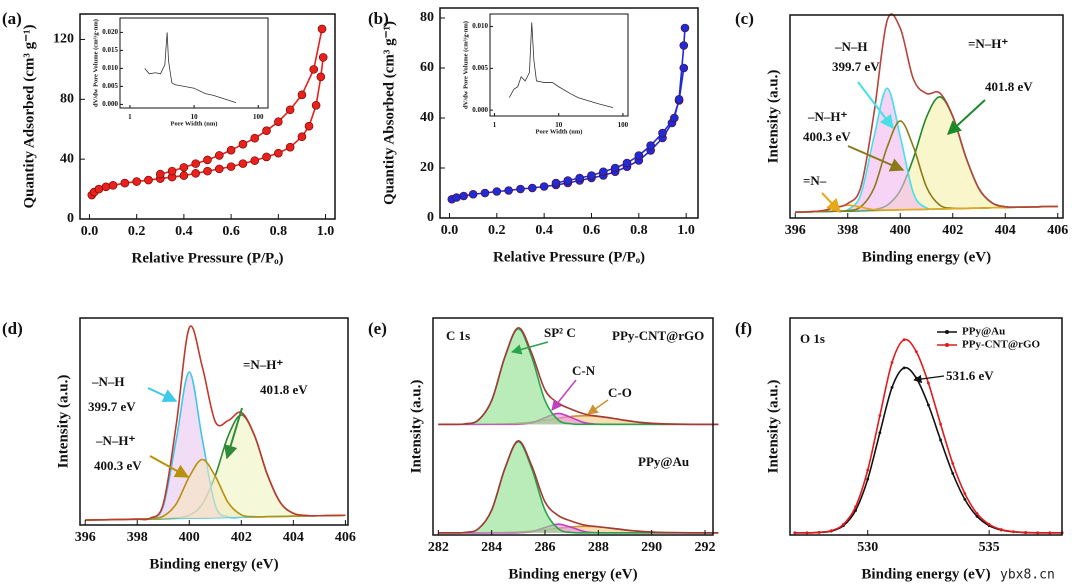 The image size is (1080, 585). What do you see at coordinates (620, 392) in the screenshot?
I see `annotation: C-O` at bounding box center [620, 392].